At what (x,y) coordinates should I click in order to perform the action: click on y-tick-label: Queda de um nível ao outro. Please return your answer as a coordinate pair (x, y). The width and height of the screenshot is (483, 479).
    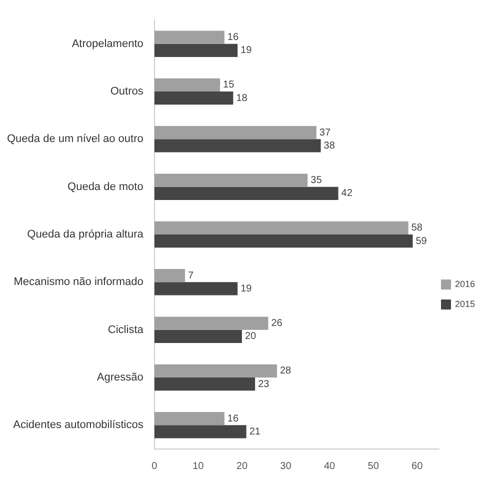
    Looking at the image, I should click on (75, 139).